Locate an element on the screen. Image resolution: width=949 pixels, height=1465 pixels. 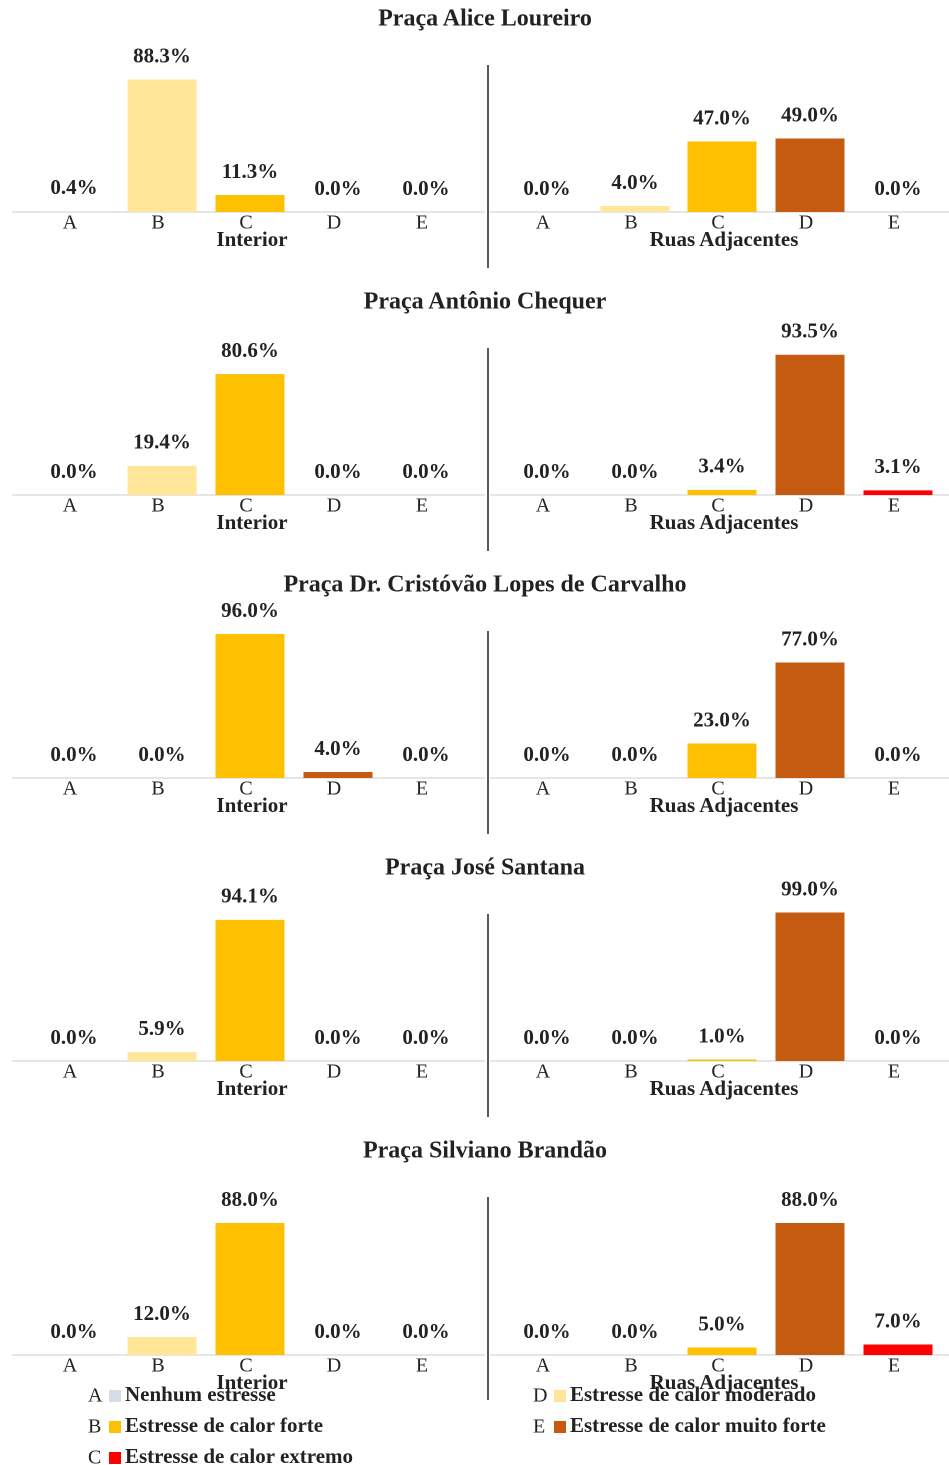
value-label: 96.0% is located at coordinates (250, 610).